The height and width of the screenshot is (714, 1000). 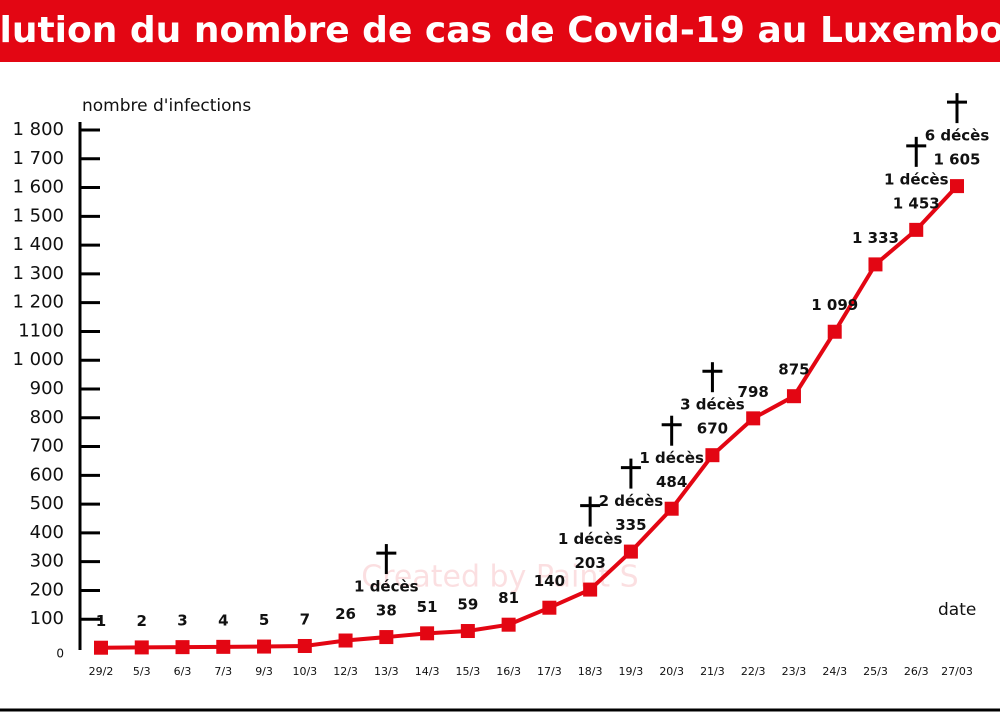 What do you see at coordinates (38, 359) in the screenshot?
I see `y-tick-label: 1 000` at bounding box center [38, 359].